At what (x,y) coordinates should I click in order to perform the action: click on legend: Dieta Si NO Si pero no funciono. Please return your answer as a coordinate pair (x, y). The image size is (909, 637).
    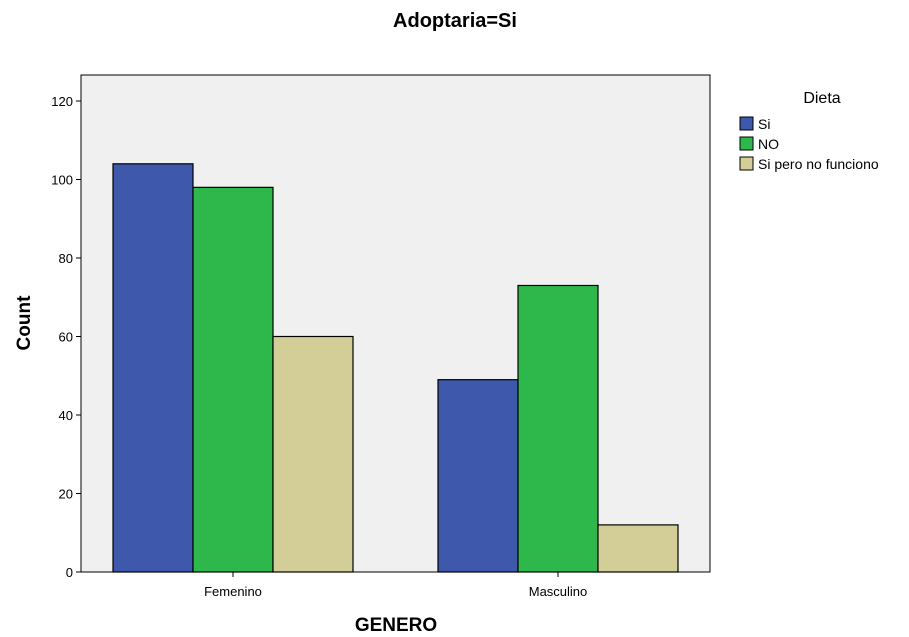
    Looking at the image, I should click on (809, 131).